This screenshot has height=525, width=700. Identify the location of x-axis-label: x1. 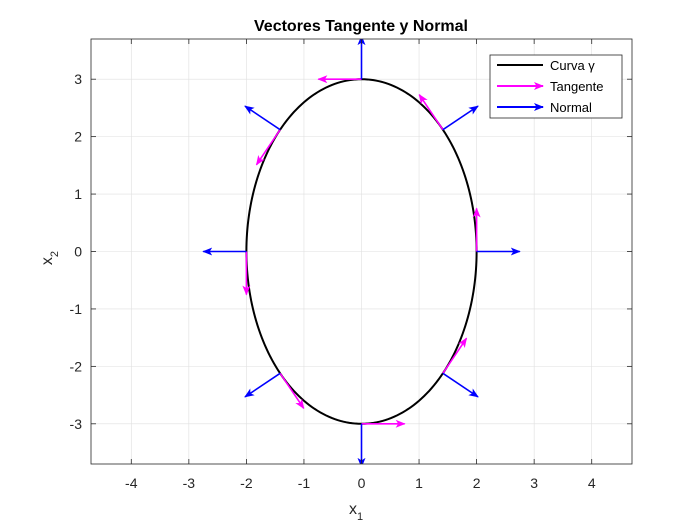
(356, 512).